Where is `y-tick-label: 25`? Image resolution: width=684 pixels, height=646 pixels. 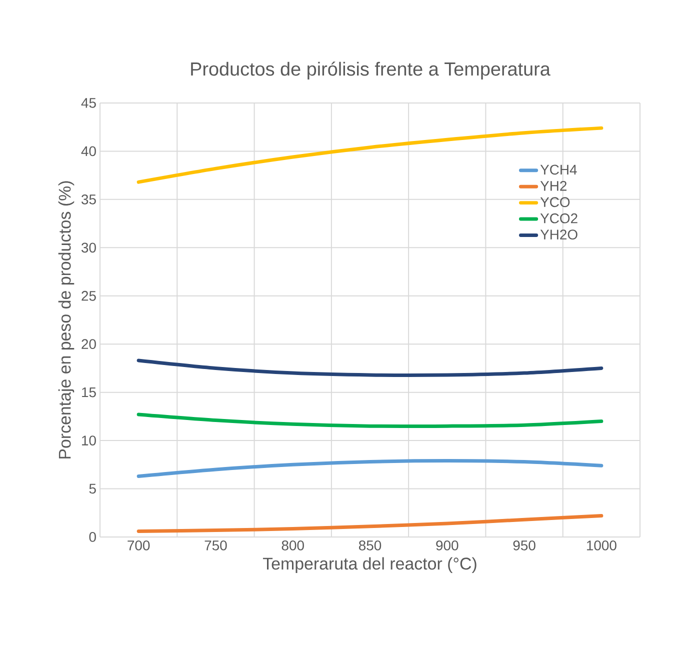 y-tick-label: 25 is located at coordinates (89, 295).